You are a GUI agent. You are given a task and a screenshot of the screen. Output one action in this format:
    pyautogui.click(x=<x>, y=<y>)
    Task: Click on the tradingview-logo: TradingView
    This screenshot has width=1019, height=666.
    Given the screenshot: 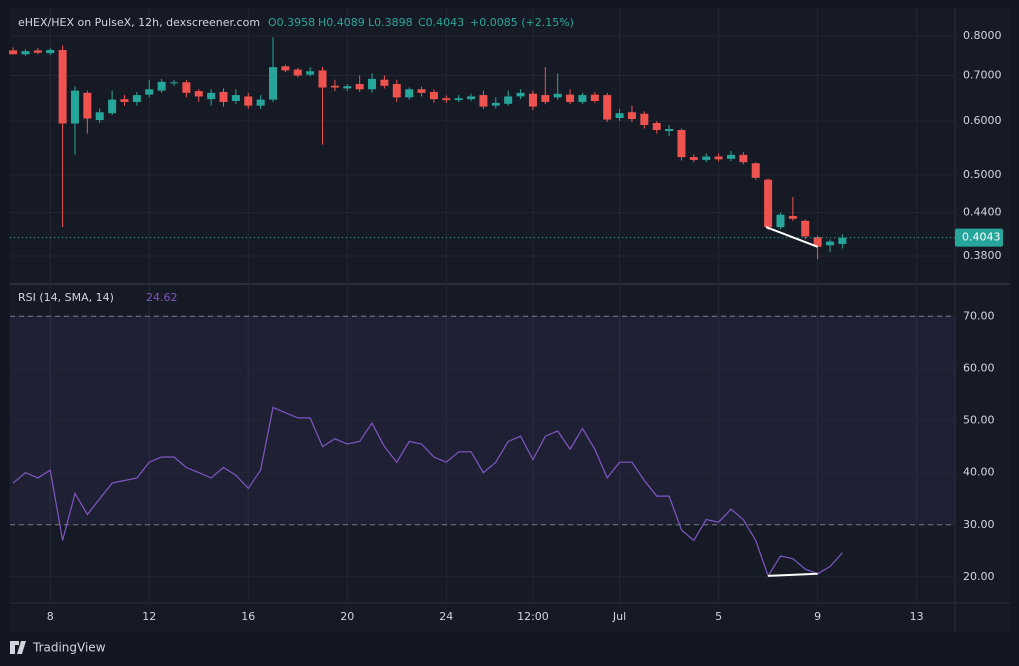 What is the action you would take?
    pyautogui.click(x=58, y=648)
    